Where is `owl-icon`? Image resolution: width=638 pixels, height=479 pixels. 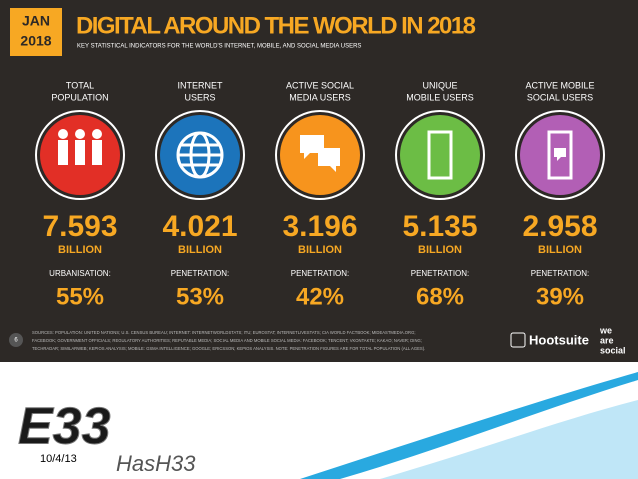 owl-icon is located at coordinates (518, 340).